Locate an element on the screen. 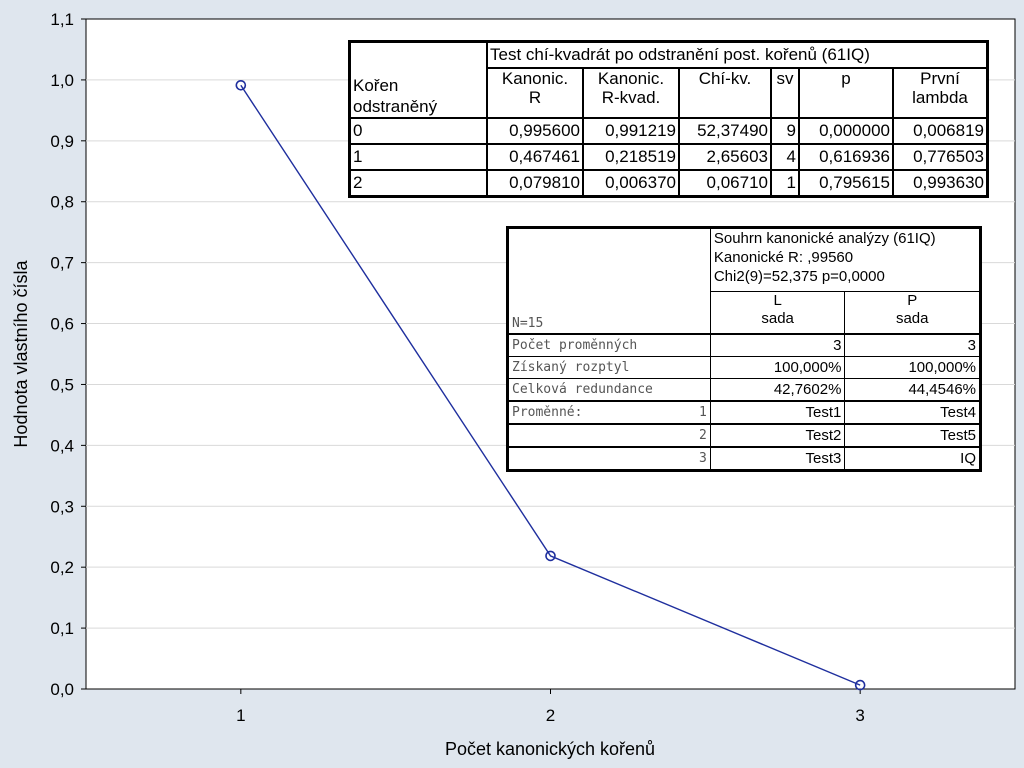 The image size is (1024, 768). cell: Test4 is located at coordinates (912, 411).